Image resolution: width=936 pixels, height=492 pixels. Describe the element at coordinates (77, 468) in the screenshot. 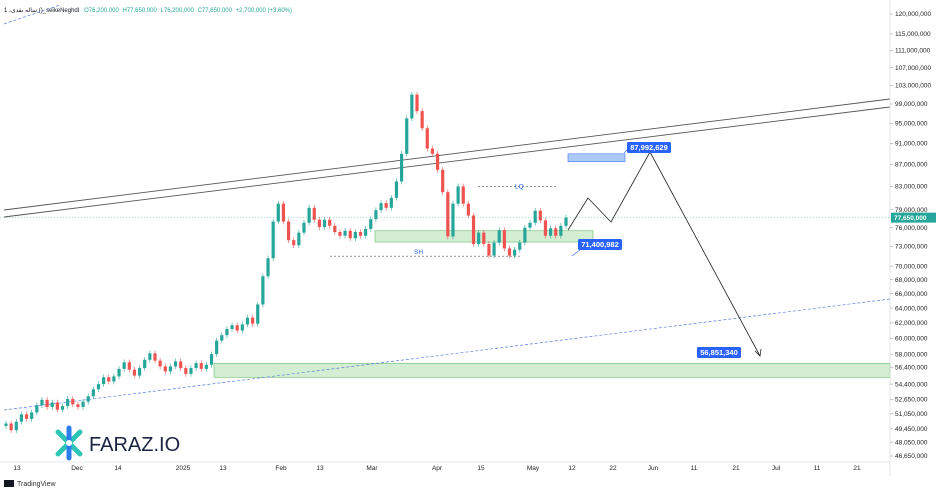

I see `time-tick-label: Dec` at that location.